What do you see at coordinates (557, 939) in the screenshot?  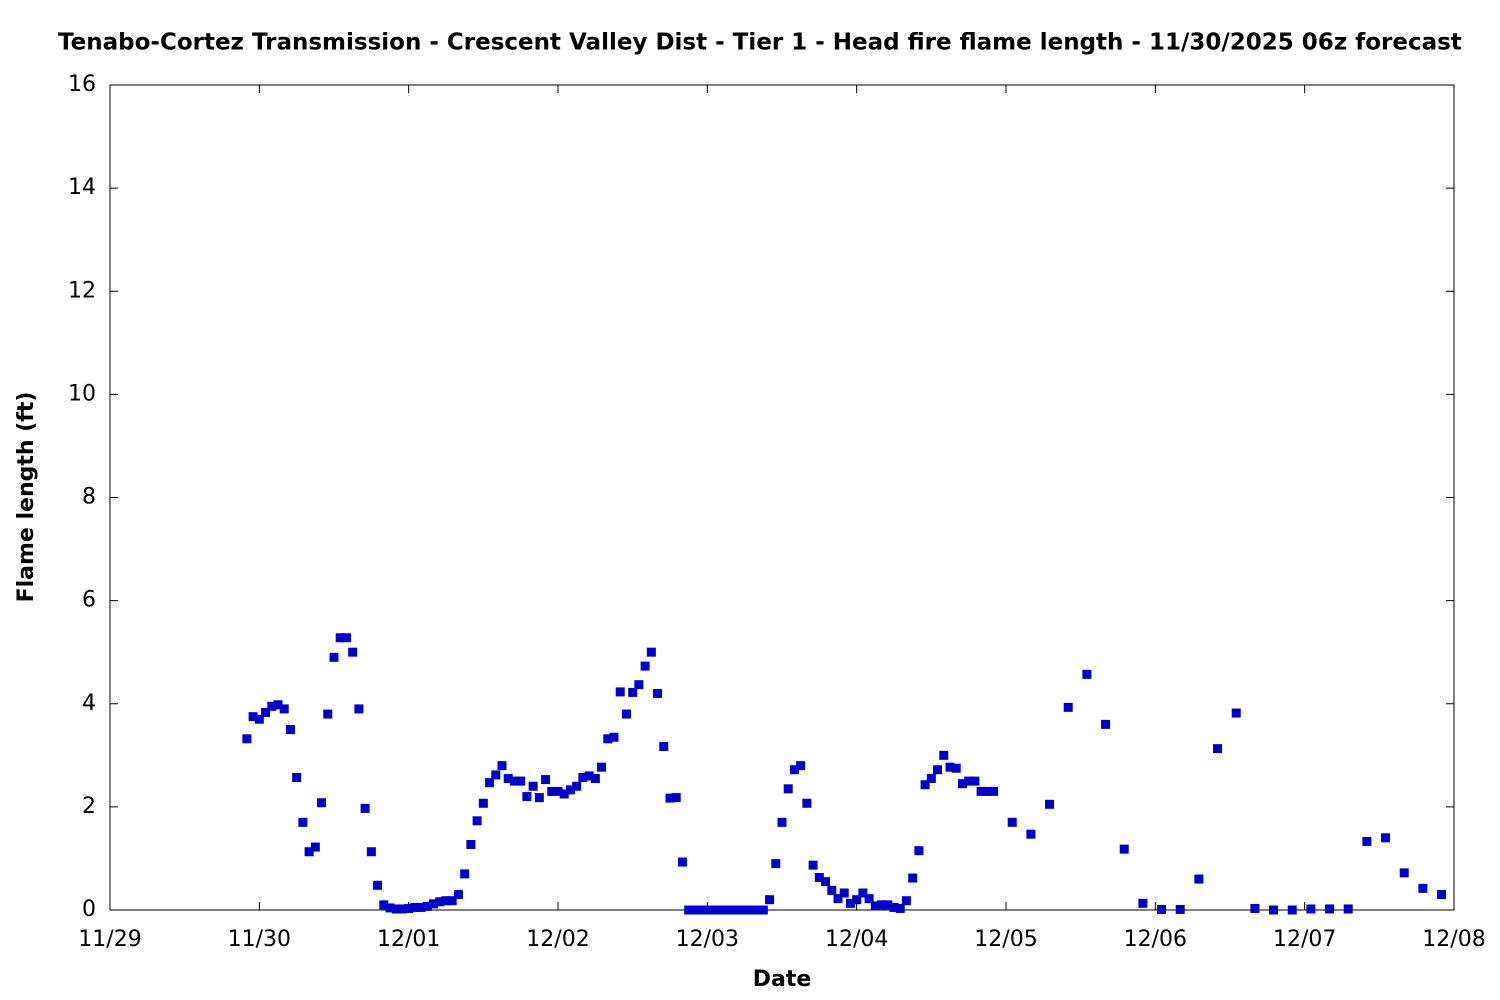 I see `x-tick-label: 12/02` at bounding box center [557, 939].